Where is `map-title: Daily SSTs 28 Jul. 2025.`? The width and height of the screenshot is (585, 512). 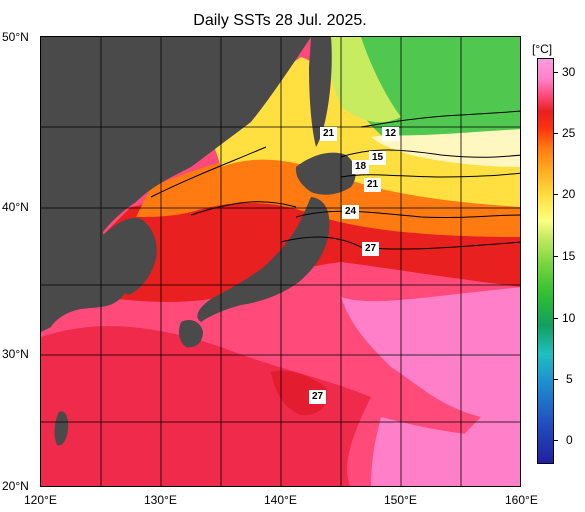 map-title: Daily SSTs 28 Jul. 2025. is located at coordinates (280, 20).